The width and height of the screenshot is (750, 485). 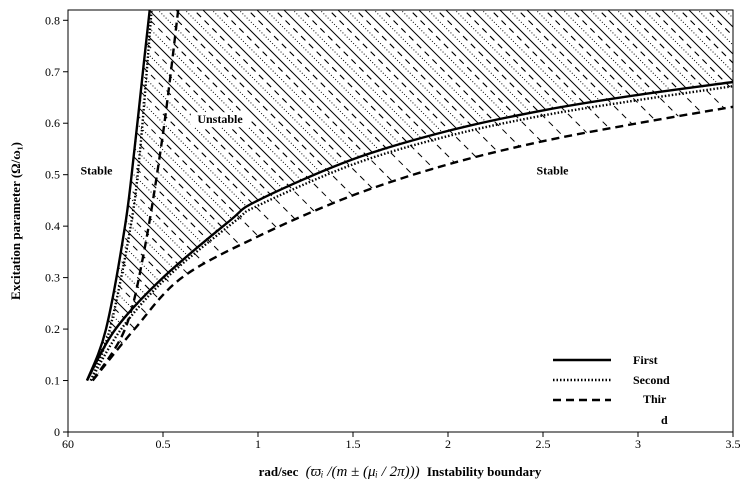 What do you see at coordinates (645, 360) in the screenshot?
I see `legend-label: First` at bounding box center [645, 360].